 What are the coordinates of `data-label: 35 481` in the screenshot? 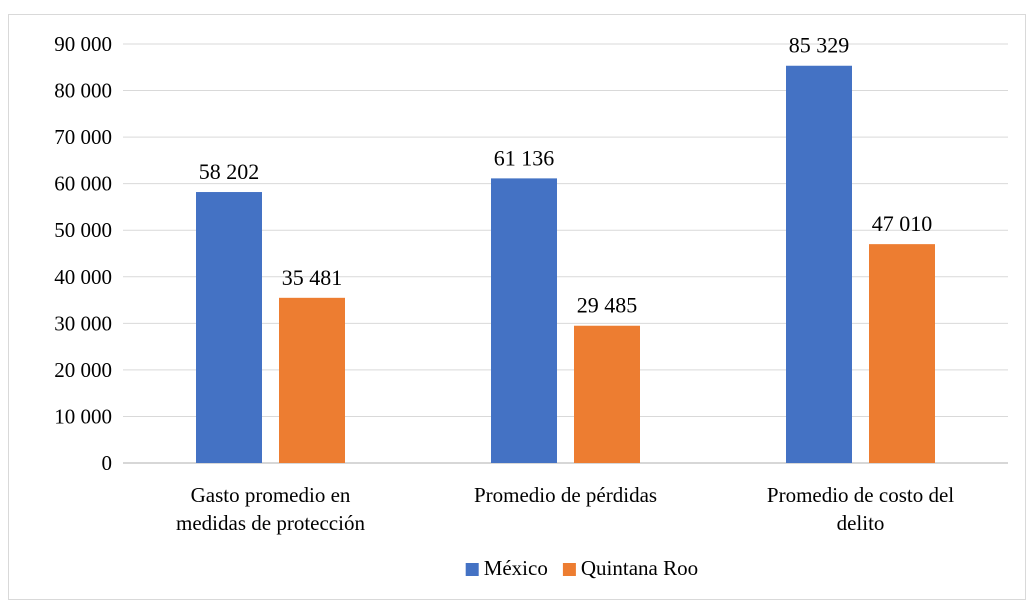 It's located at (312, 277).